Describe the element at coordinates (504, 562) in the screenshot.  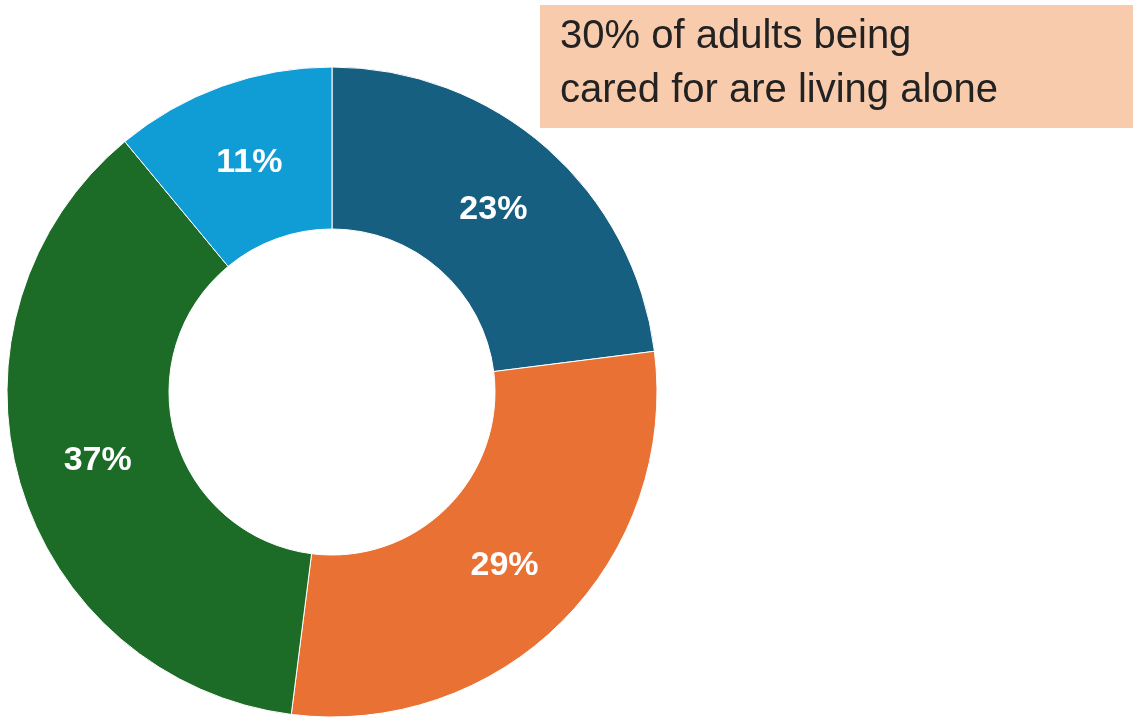
I see `data-label: 29%` at that location.